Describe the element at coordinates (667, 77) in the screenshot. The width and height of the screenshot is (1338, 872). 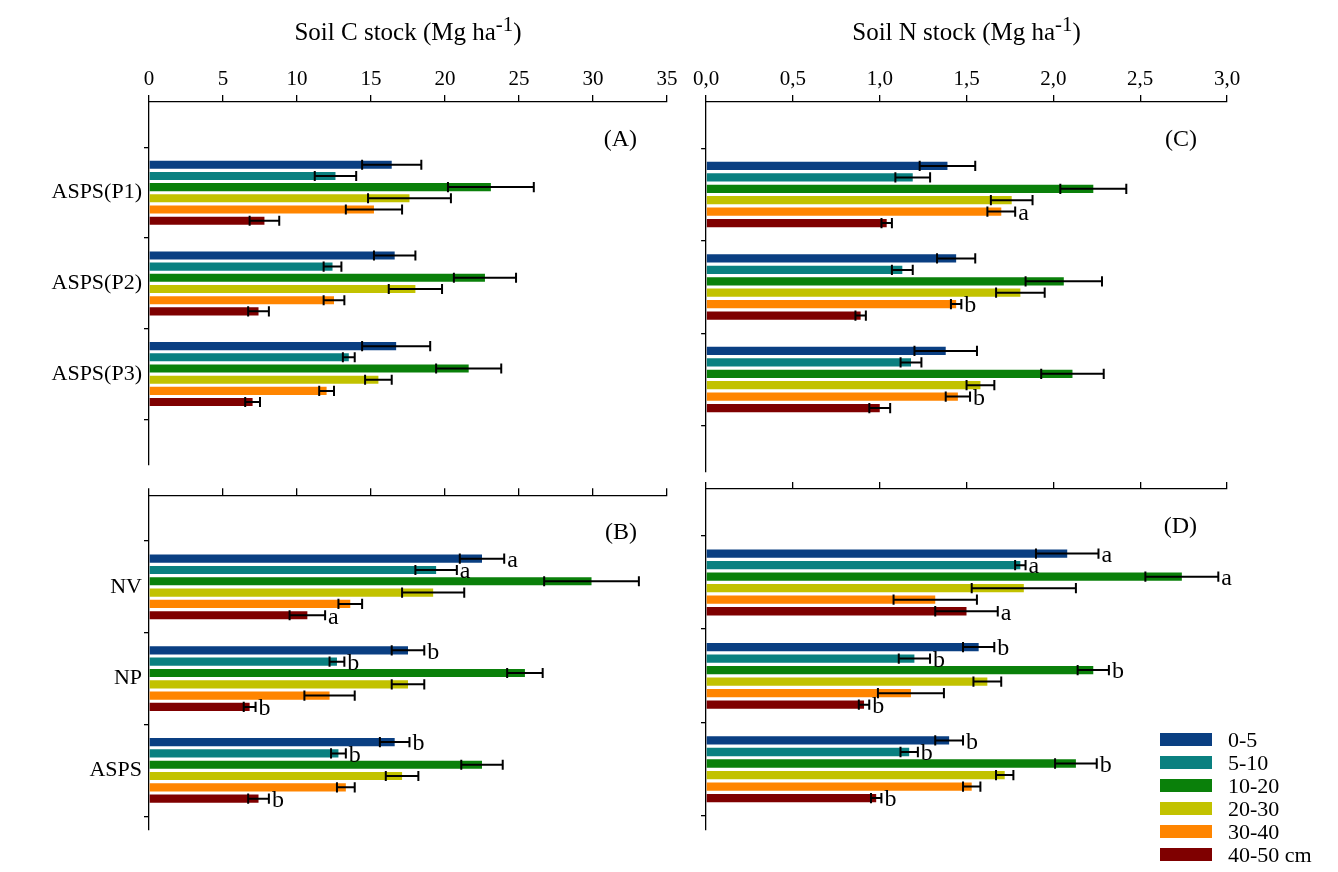
I see `x-tick-label: 35` at that location.